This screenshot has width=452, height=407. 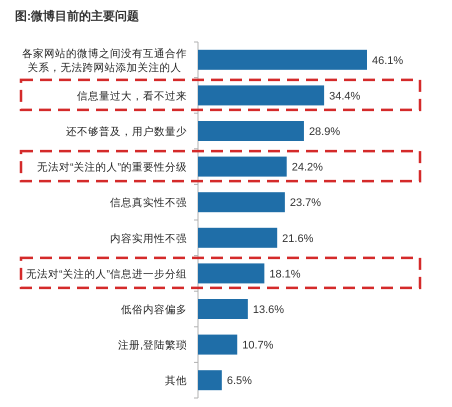 What do you see at coordinates (307, 168) in the screenshot?
I see `data-label: 24.2%` at bounding box center [307, 168].